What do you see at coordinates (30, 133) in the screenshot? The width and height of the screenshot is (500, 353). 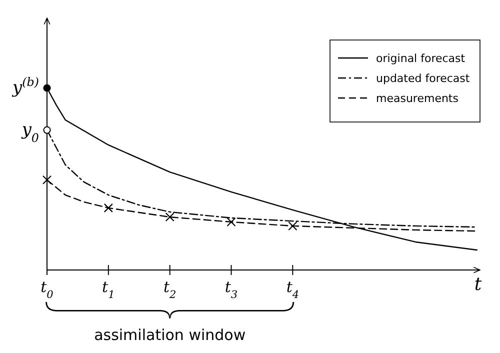 I see `annotation: y$_{0}$` at bounding box center [30, 133].